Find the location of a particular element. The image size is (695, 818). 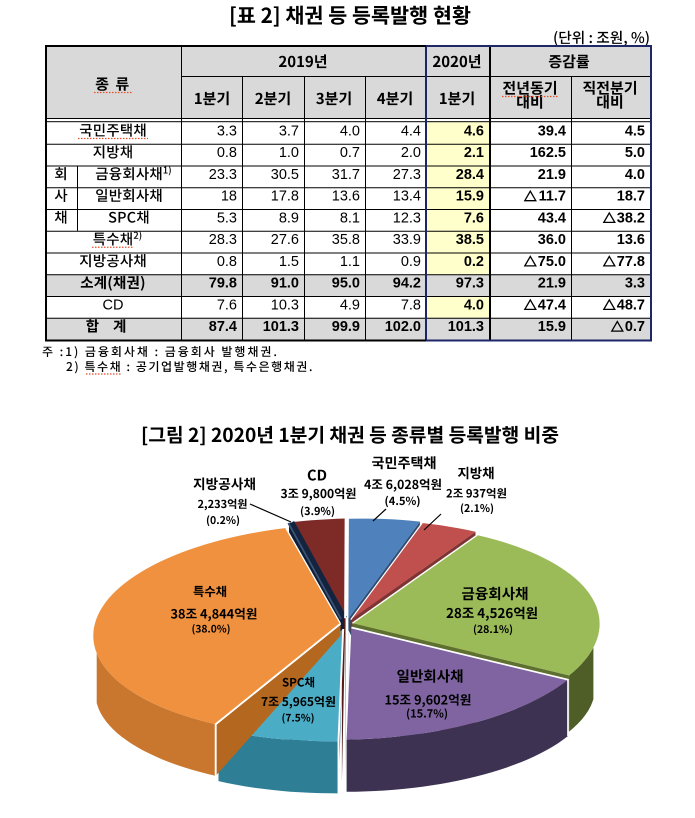

svg-text: 4.9 is located at coordinates (350, 305).